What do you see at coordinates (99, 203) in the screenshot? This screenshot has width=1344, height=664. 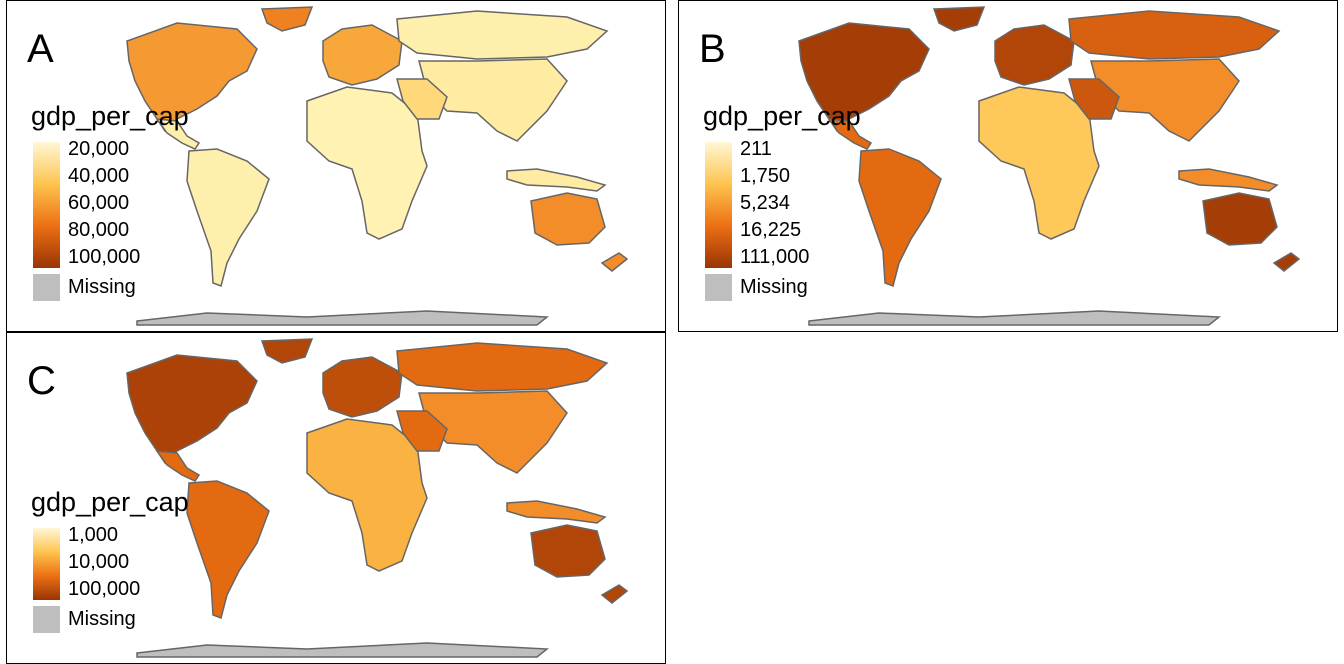 I see `legend-break-label: 60,000` at bounding box center [99, 203].